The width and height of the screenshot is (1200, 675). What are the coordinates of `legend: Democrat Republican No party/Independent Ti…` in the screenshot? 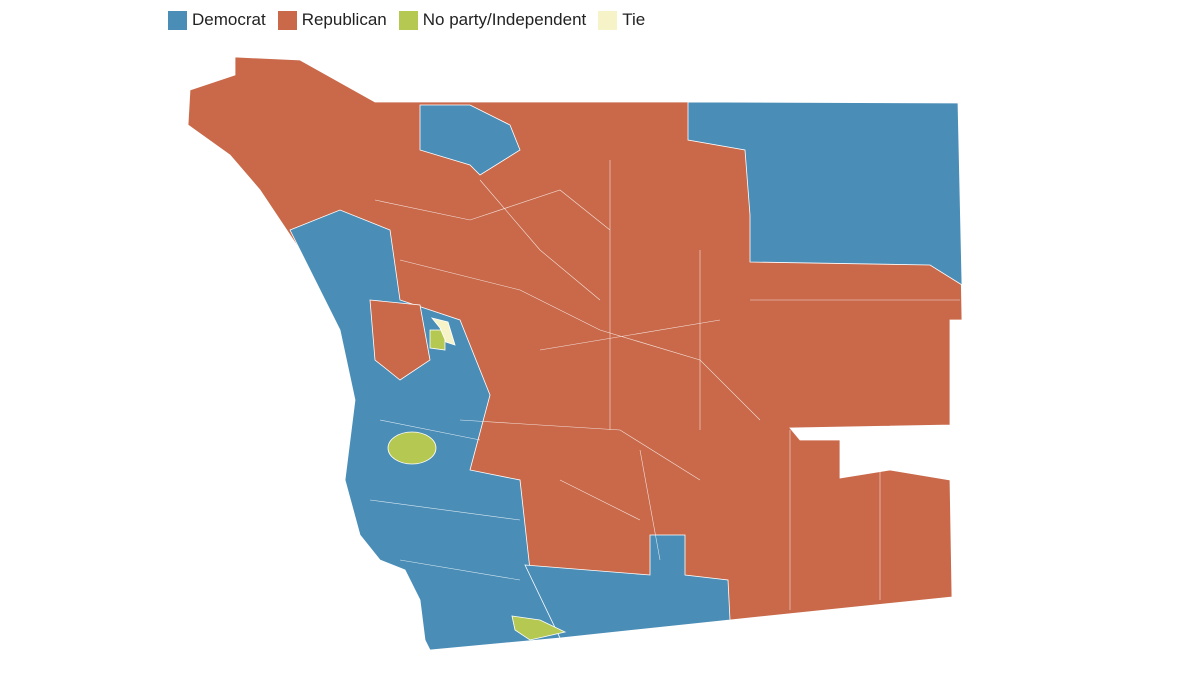 It's located at (406, 20).